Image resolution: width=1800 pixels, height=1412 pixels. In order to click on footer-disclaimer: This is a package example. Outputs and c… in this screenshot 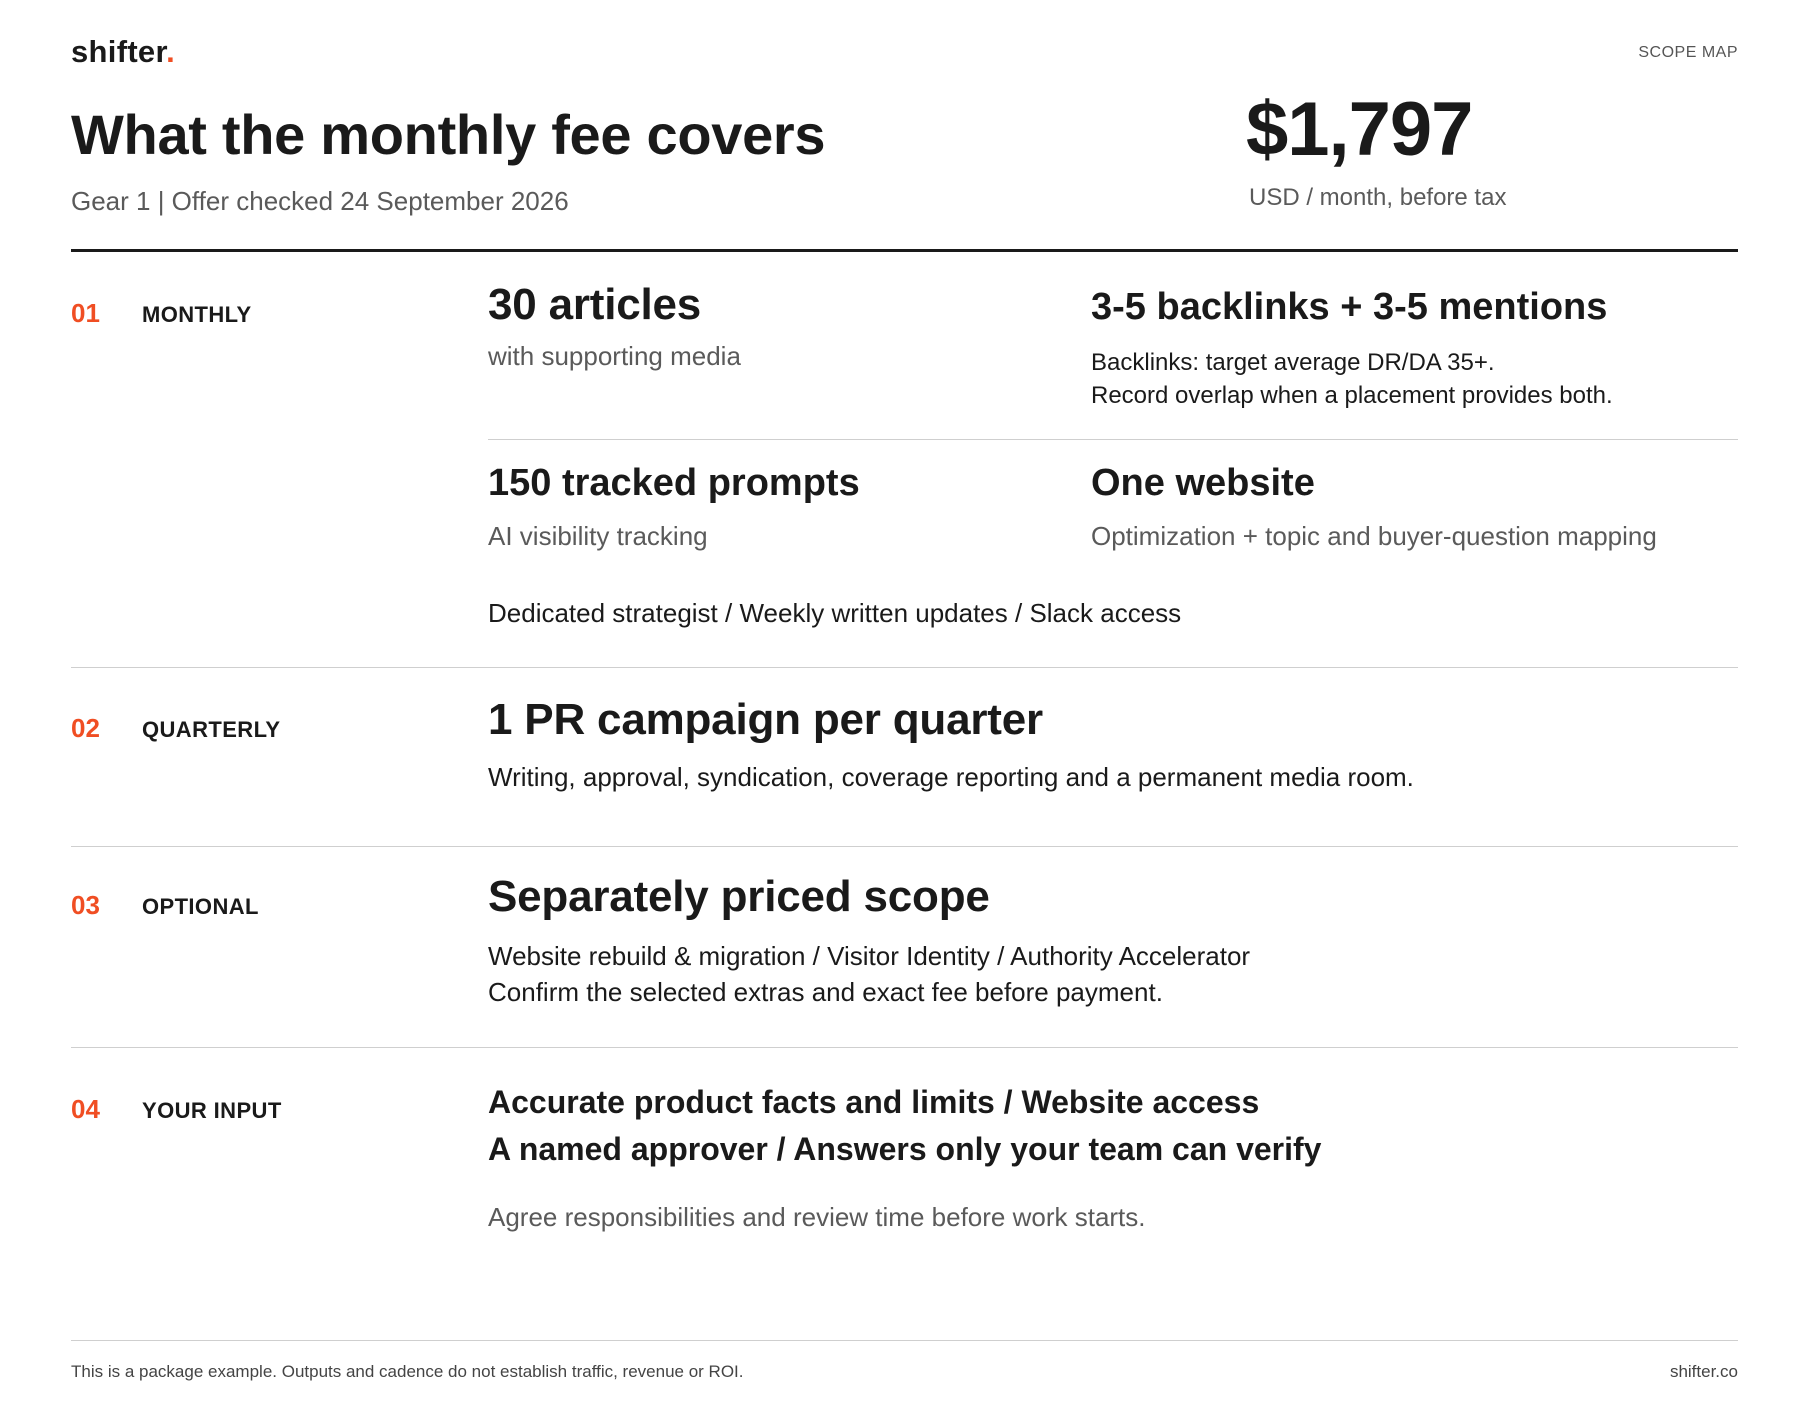, I will do `click(407, 1371)`.